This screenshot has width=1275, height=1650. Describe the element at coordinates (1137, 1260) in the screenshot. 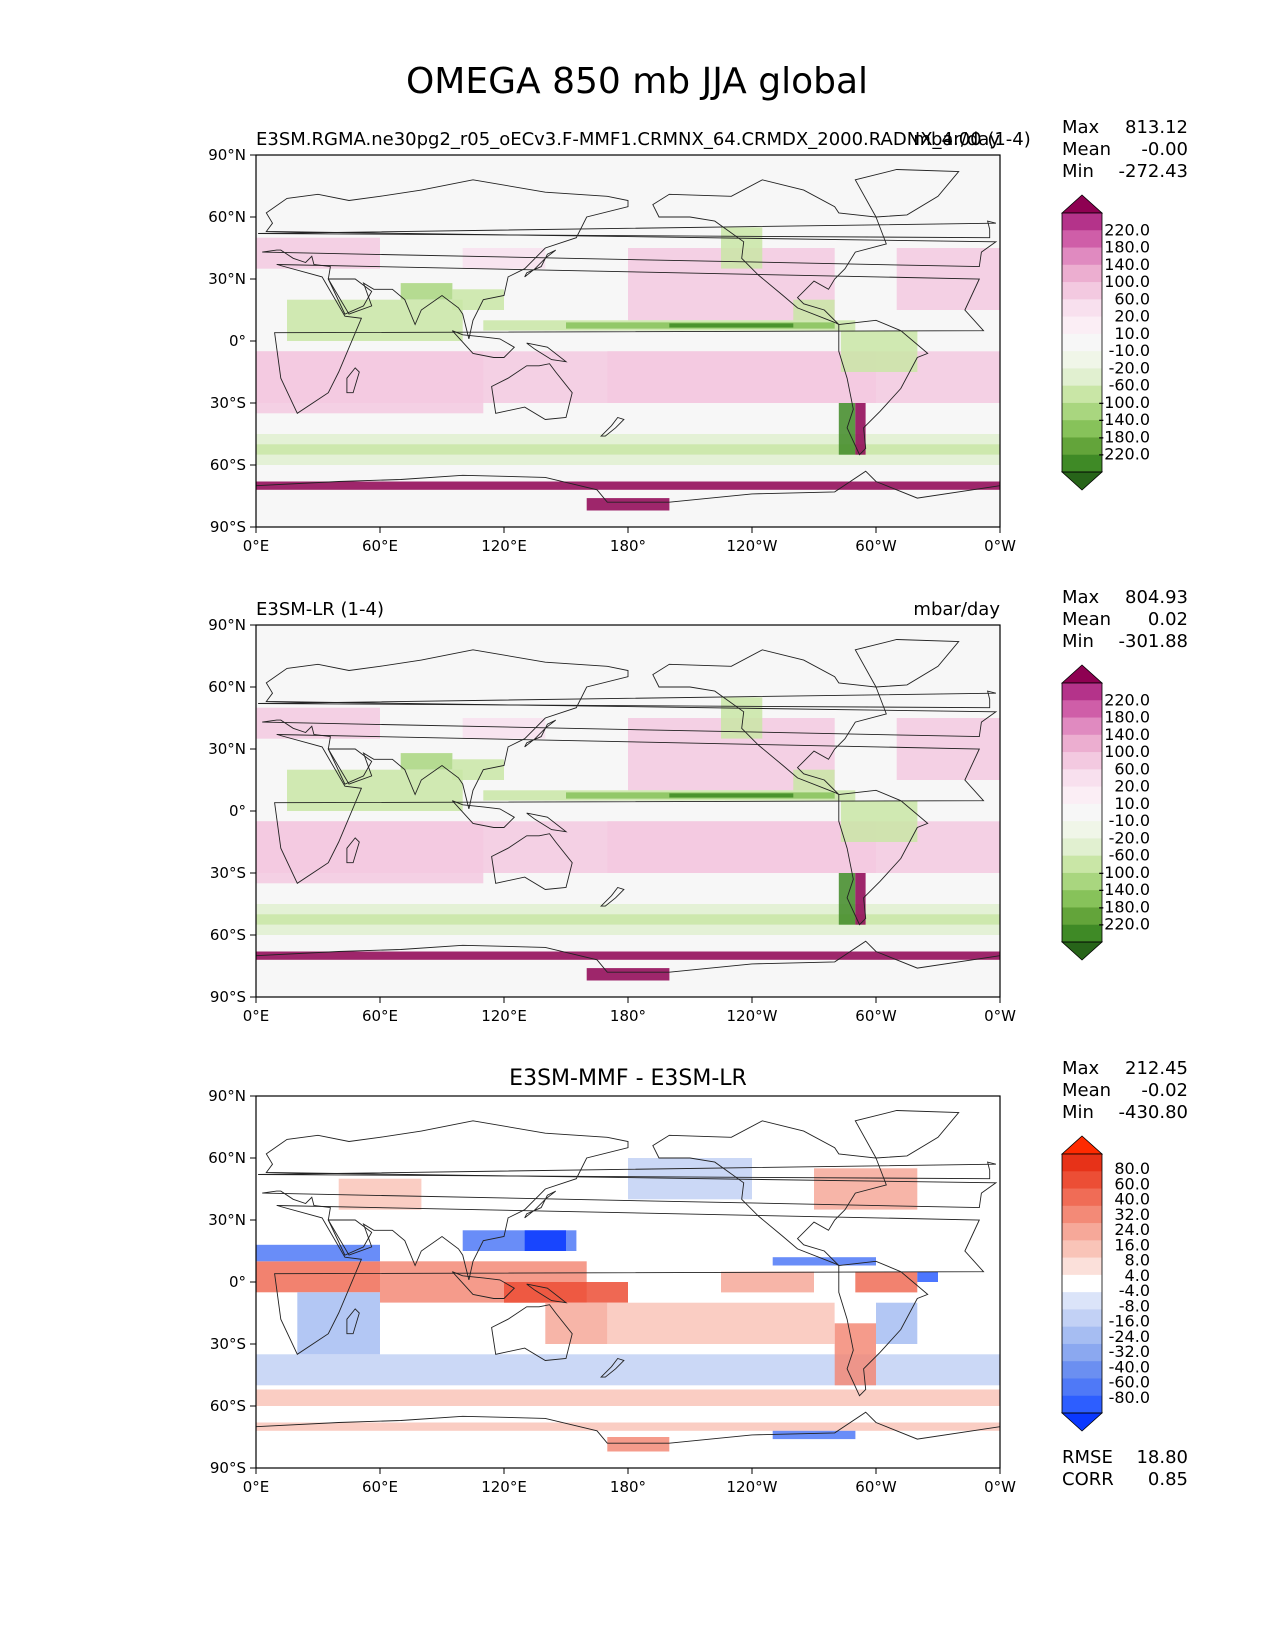

I see `colorbar-tick-label: 8.0` at that location.